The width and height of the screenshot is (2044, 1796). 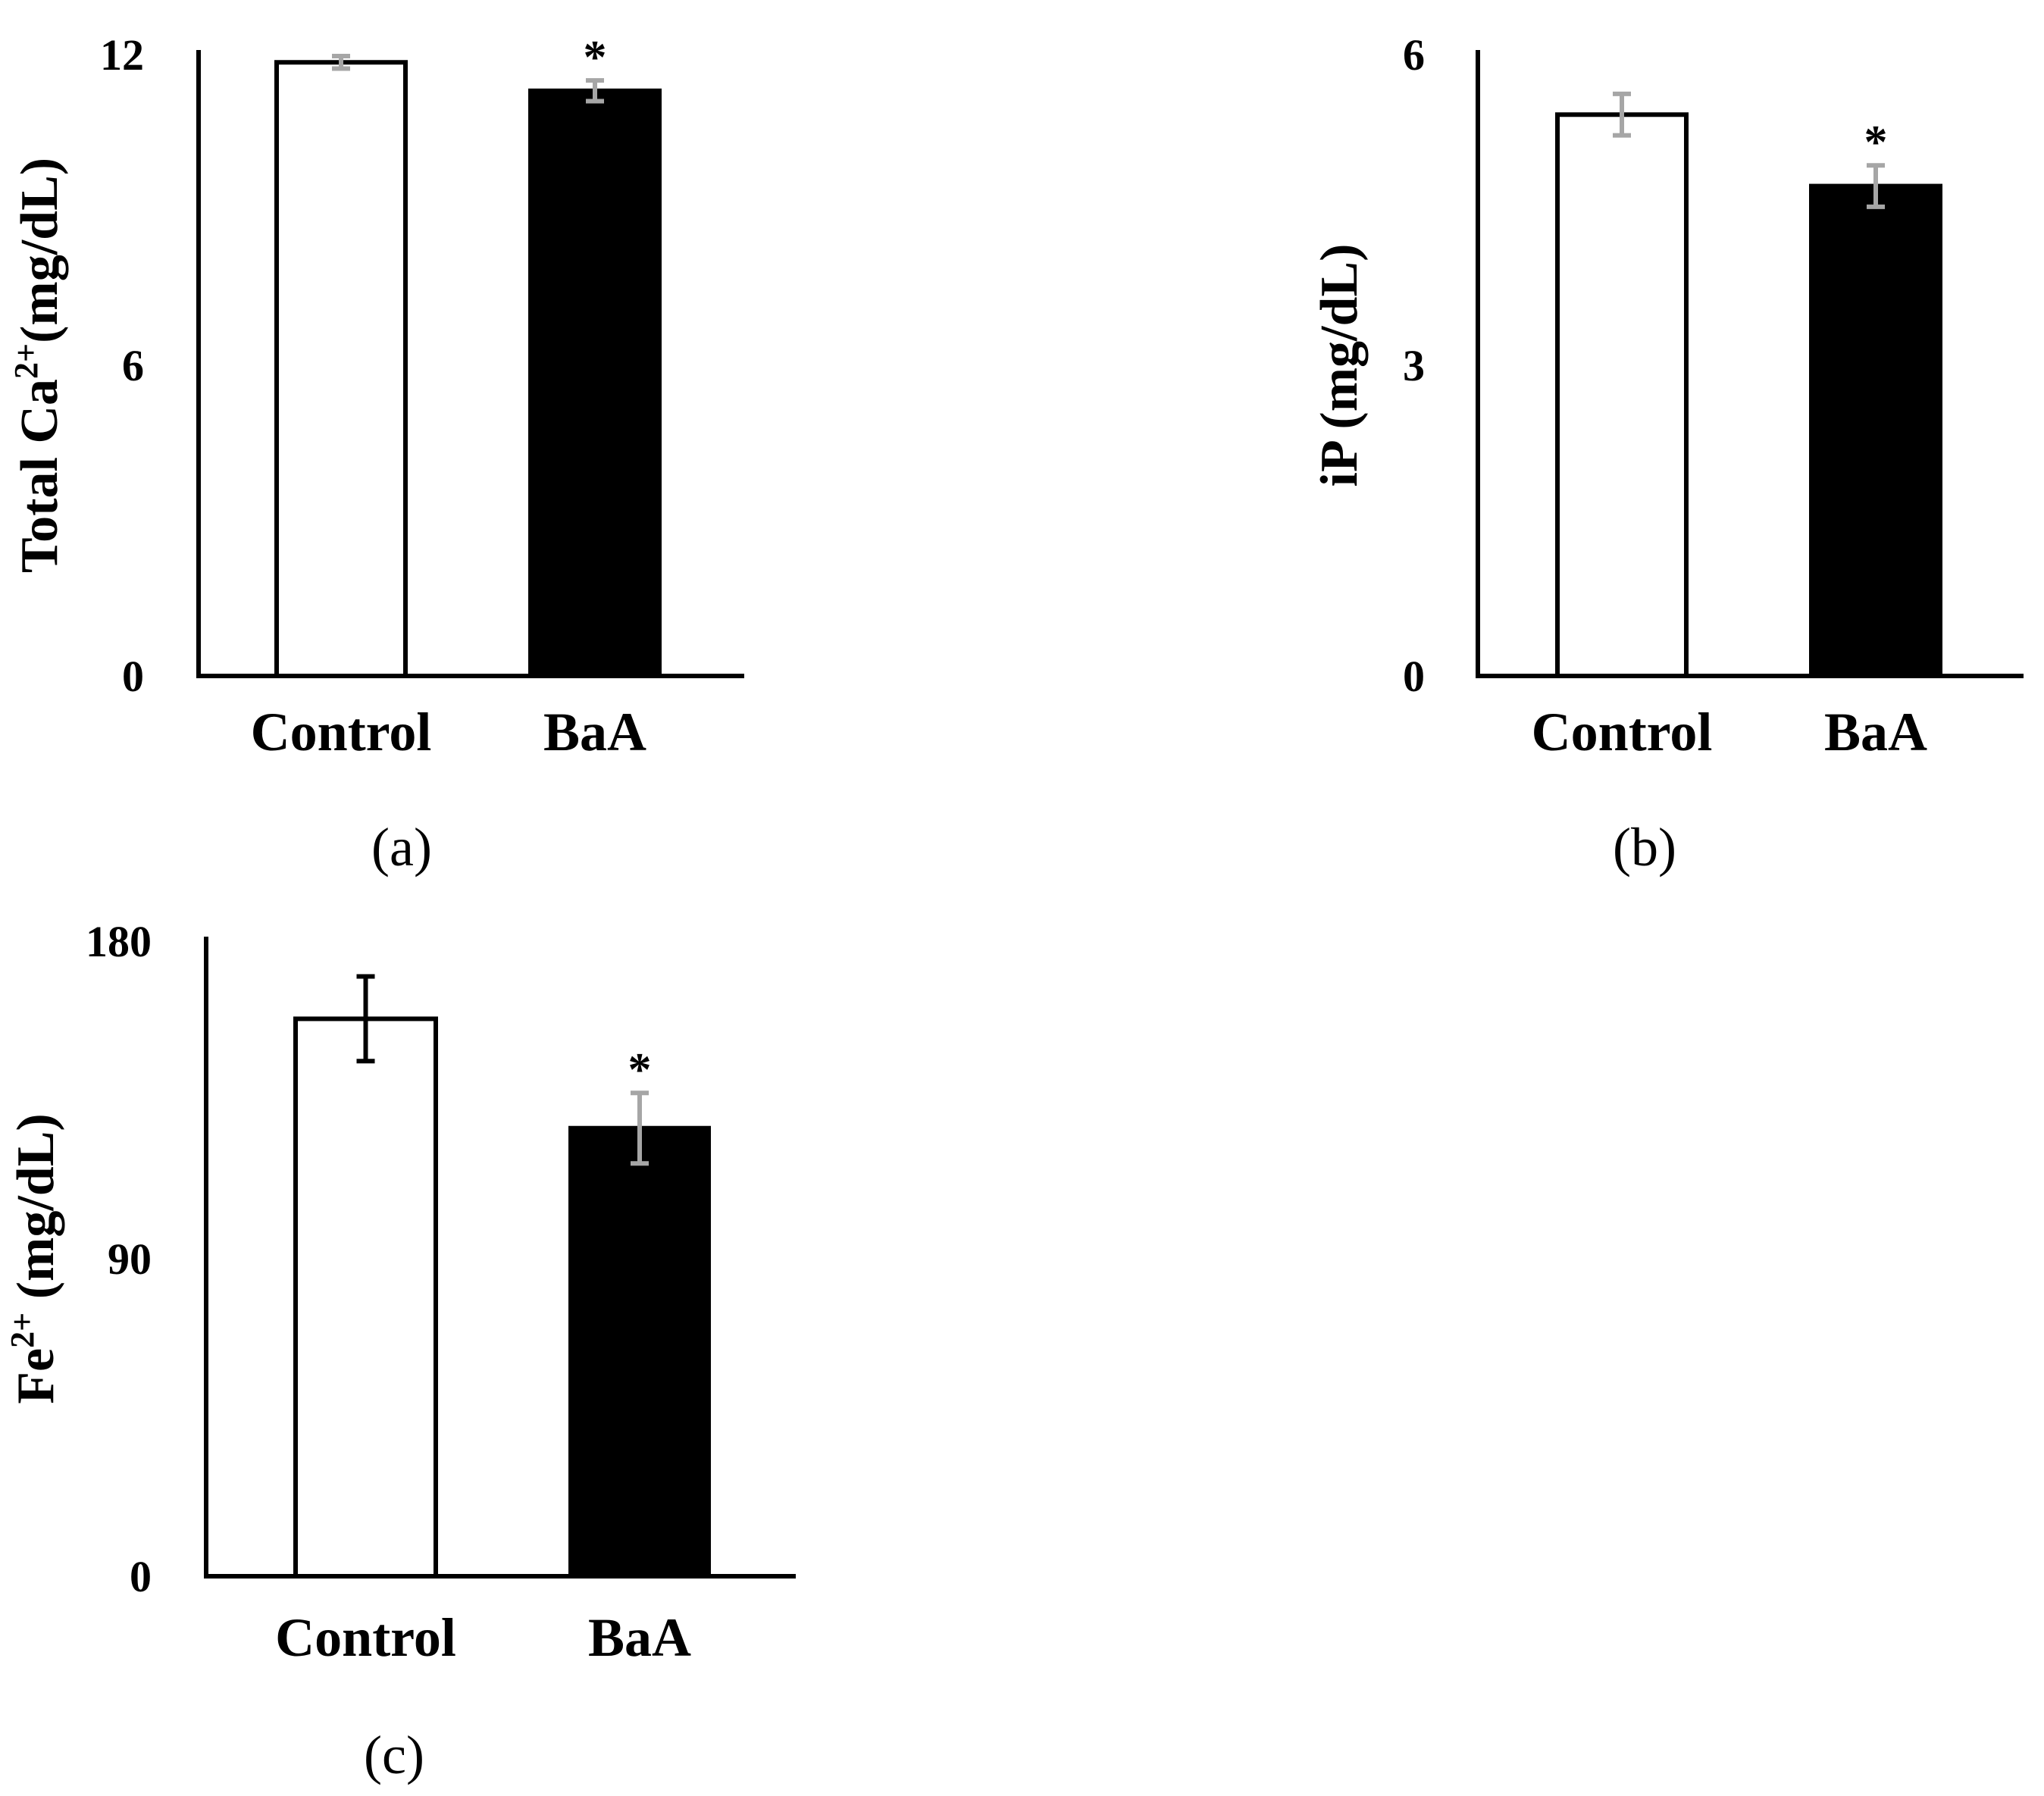 I want to click on y-axis-label-text: Total Ca, so click(x=40, y=476).